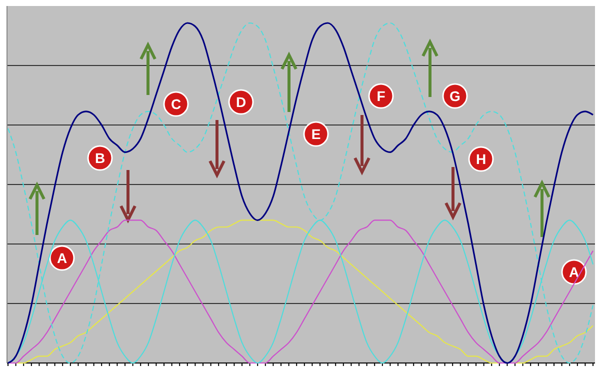 The width and height of the screenshot is (600, 371). What do you see at coordinates (316, 134) in the screenshot?
I see `annotation: E` at bounding box center [316, 134].